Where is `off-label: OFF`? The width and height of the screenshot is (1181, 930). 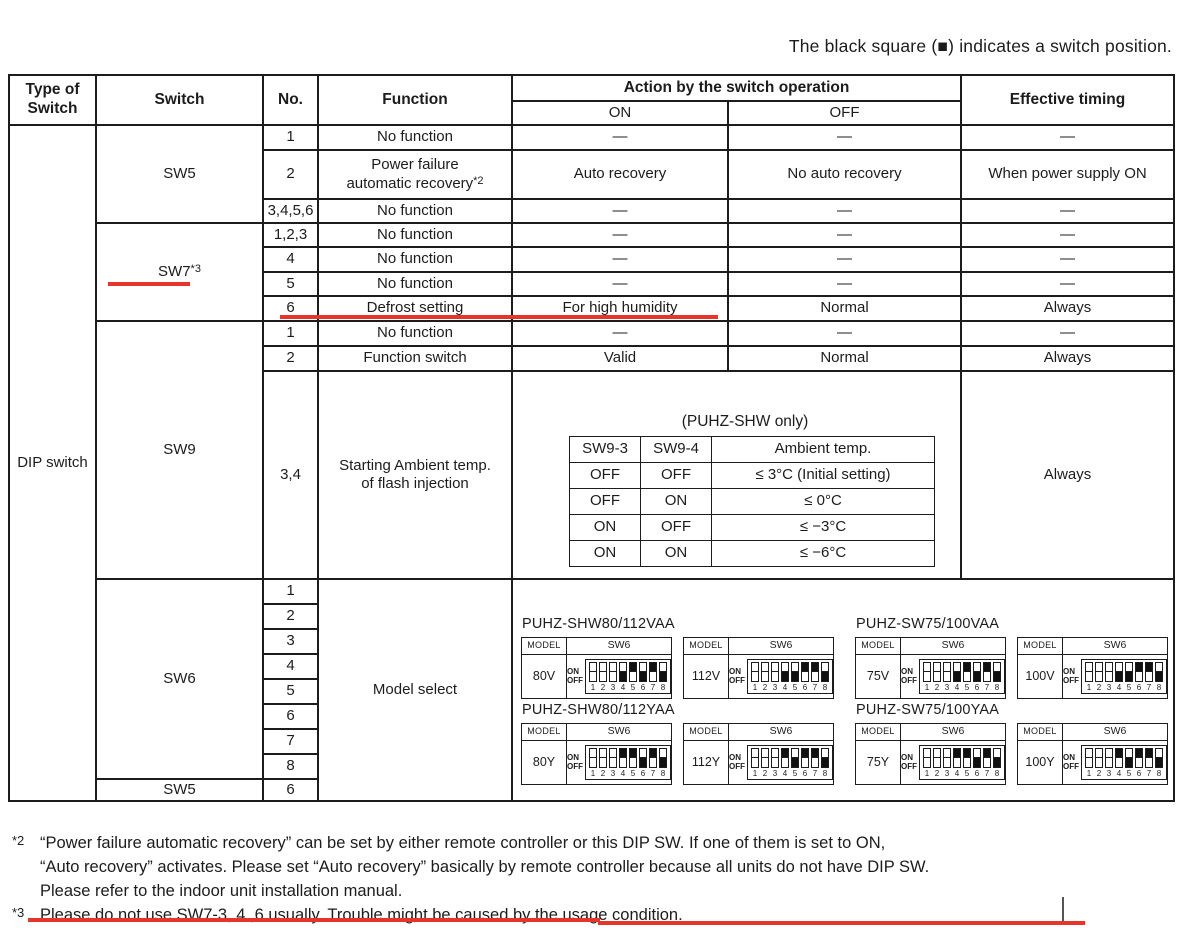 off-label: OFF is located at coordinates (909, 681).